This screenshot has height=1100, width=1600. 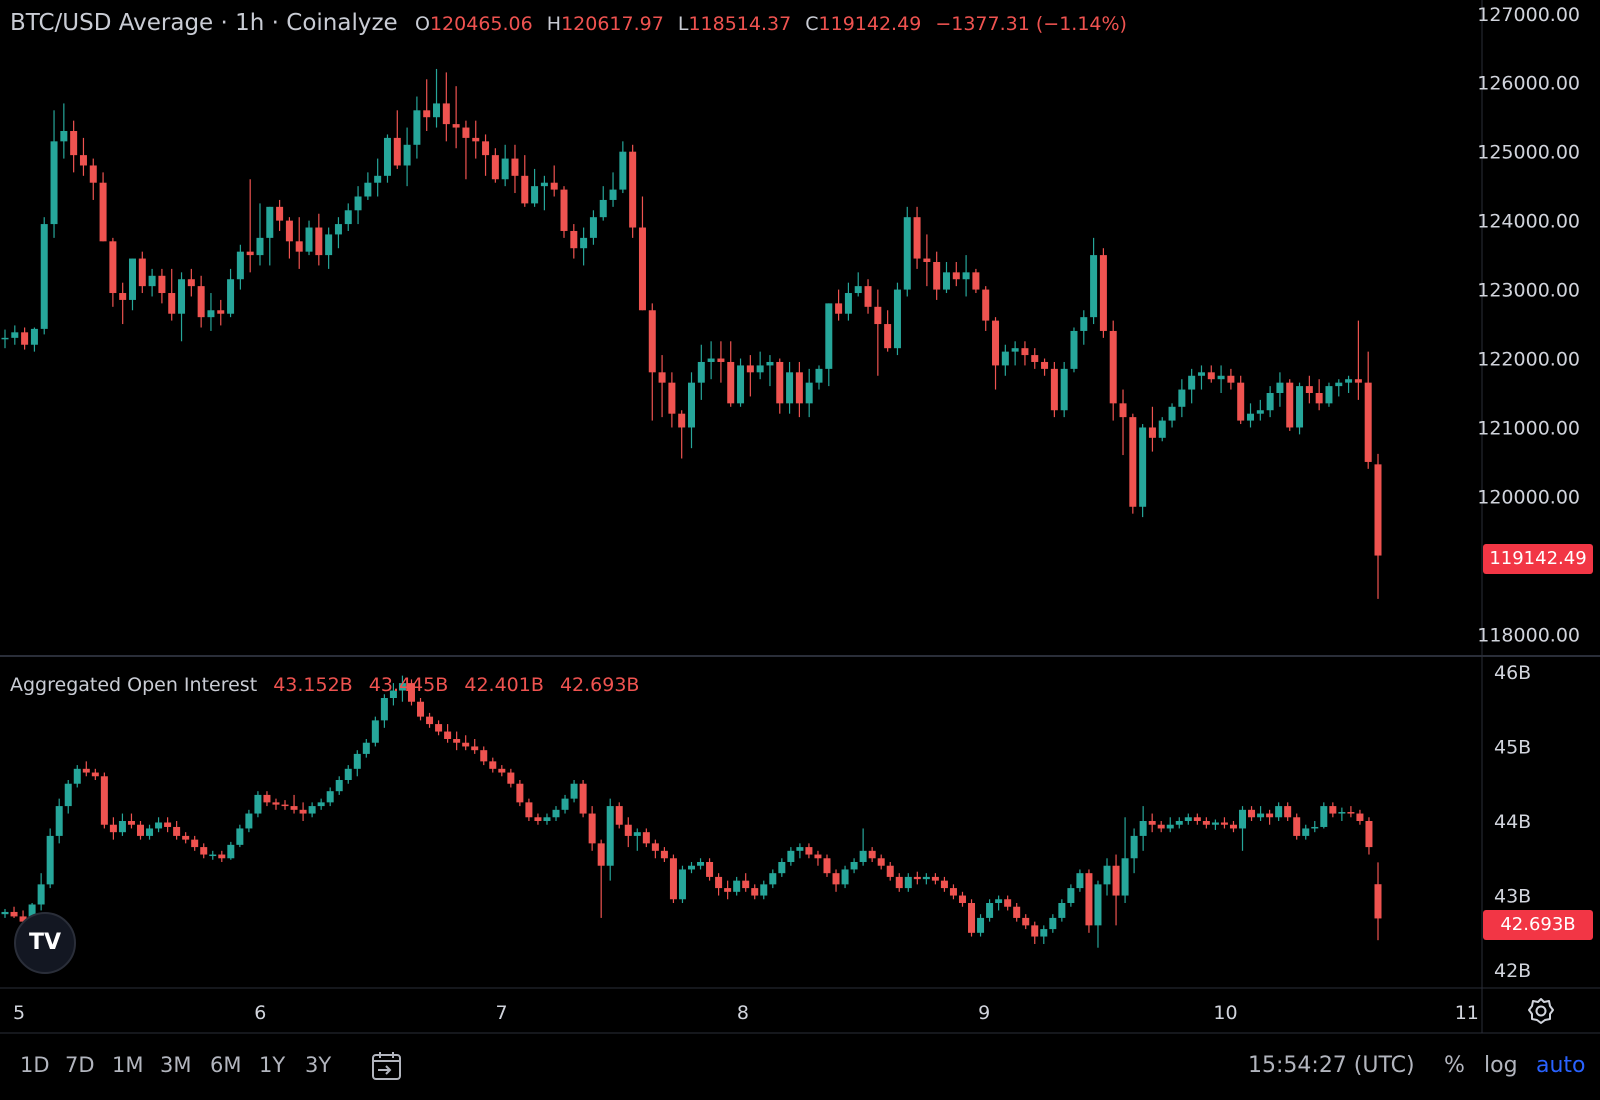 I want to click on percent-scale-toggle: %, so click(x=1454, y=1065).